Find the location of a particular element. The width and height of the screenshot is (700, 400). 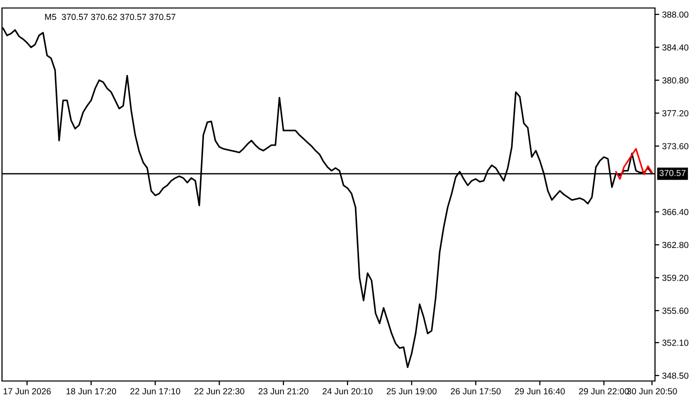

x-tick-label: 23 Jun 21:20 is located at coordinates (283, 391).